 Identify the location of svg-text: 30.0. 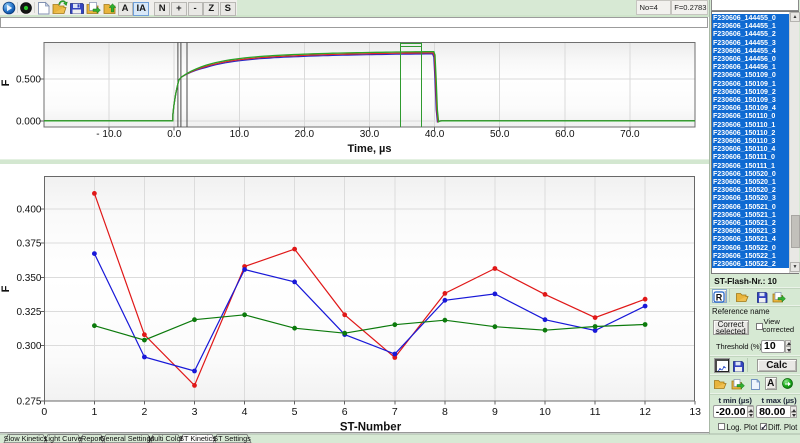
(370, 134).